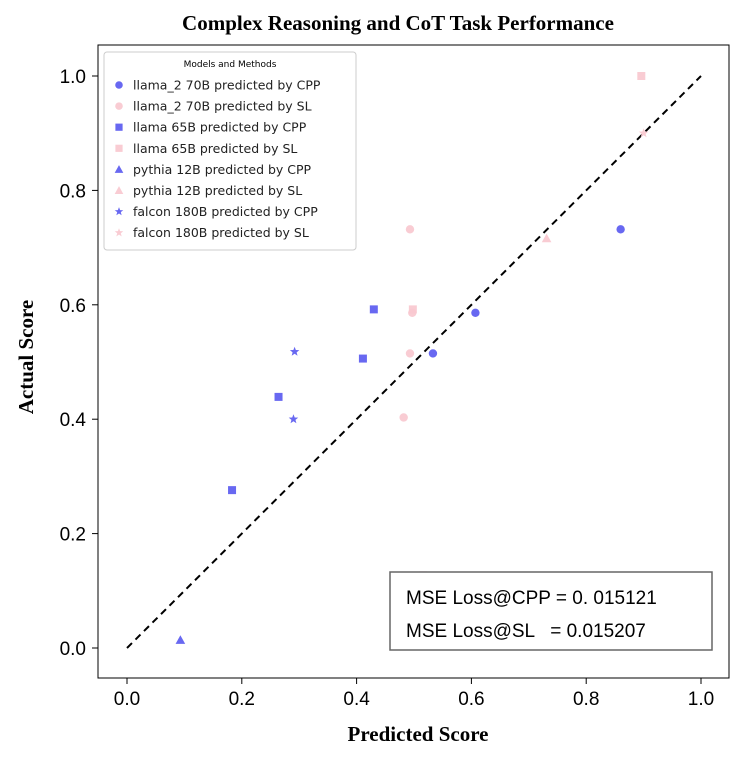 The height and width of the screenshot is (761, 747). Describe the element at coordinates (230, 65) in the screenshot. I see `legend-title: Models and Methods` at that location.